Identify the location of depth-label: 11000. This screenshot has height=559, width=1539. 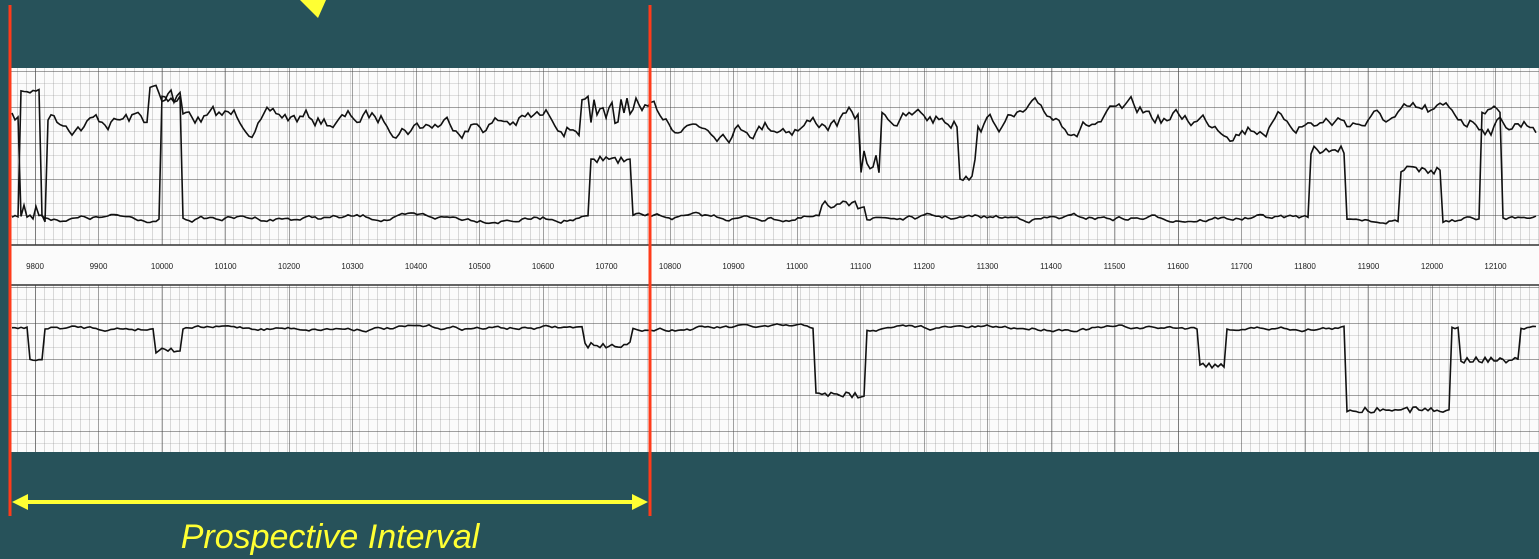
(797, 266).